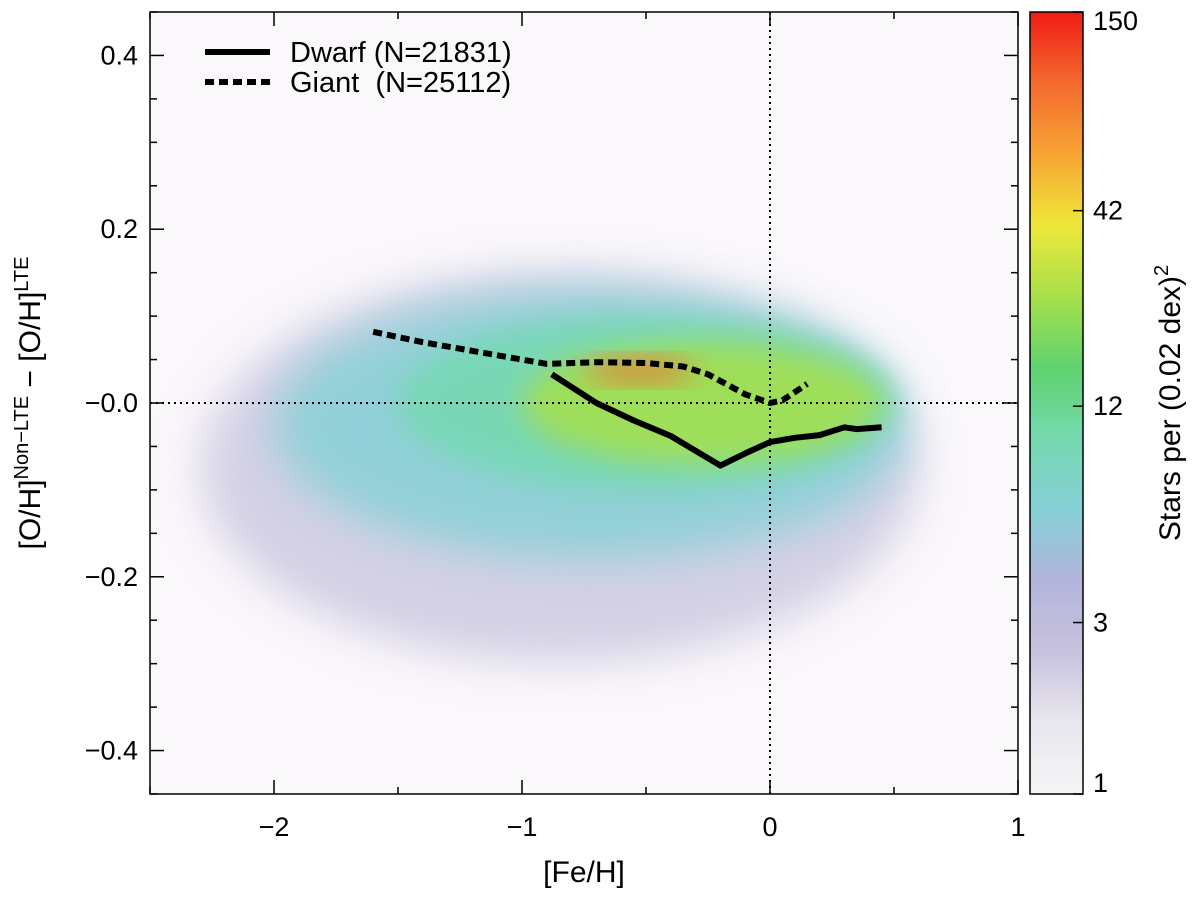 The width and height of the screenshot is (1200, 897). I want to click on y-axis-title-part-1: [O/H], so click(30, 514).